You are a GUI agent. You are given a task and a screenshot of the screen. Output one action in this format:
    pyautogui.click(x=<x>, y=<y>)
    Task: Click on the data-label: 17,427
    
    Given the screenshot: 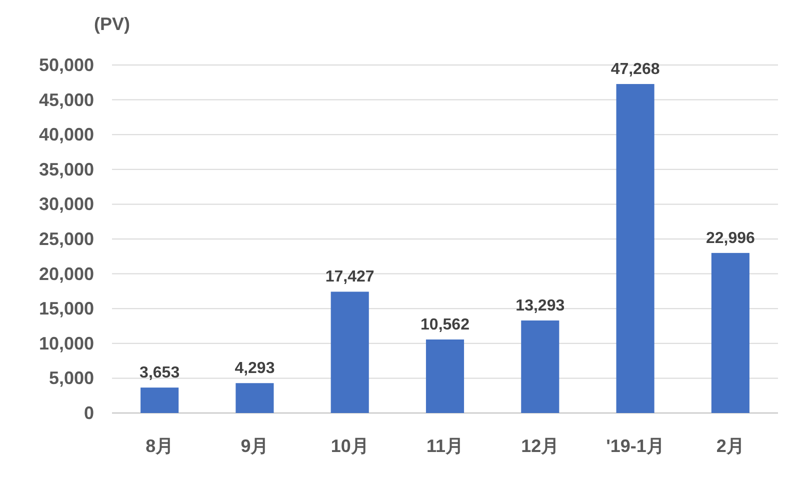 What is the action you would take?
    pyautogui.click(x=349, y=277)
    